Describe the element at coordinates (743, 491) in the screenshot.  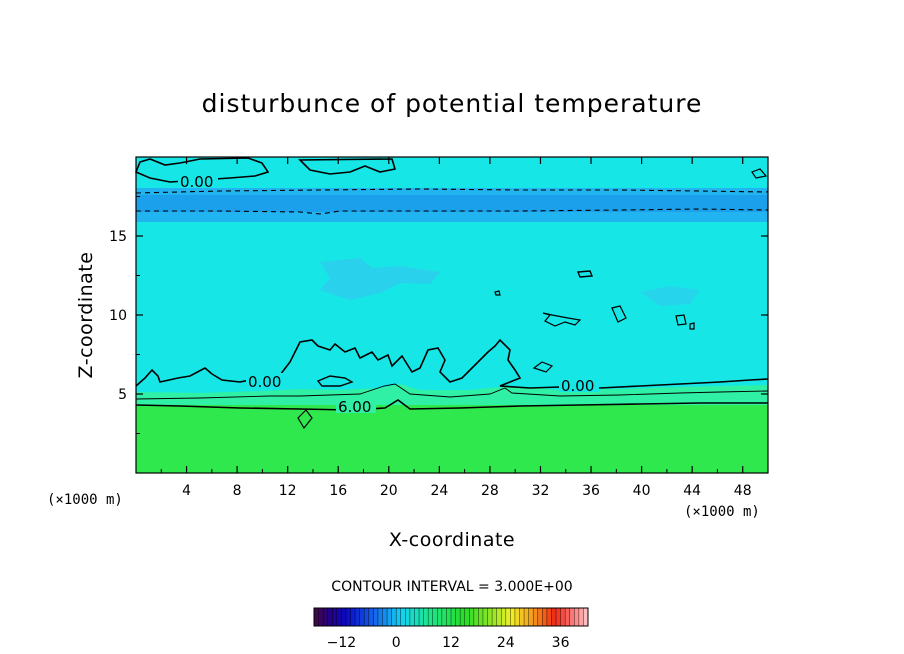
I see `x-tick-label: 48` at that location.